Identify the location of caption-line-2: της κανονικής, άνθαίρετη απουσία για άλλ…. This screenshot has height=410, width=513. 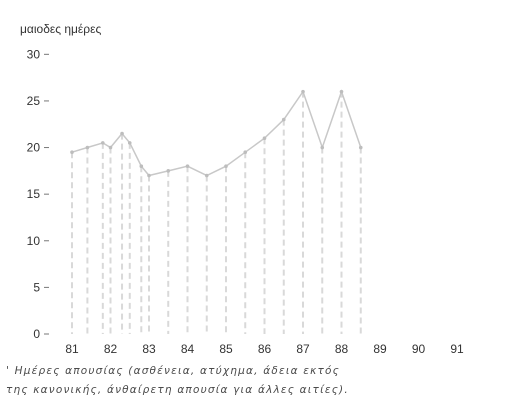
(177, 390).